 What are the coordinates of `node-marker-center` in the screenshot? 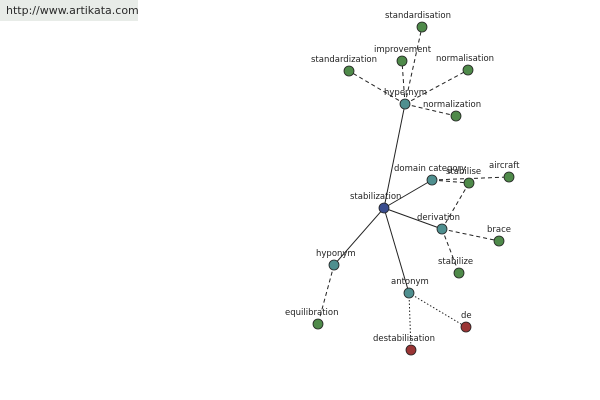 It's located at (384, 208).